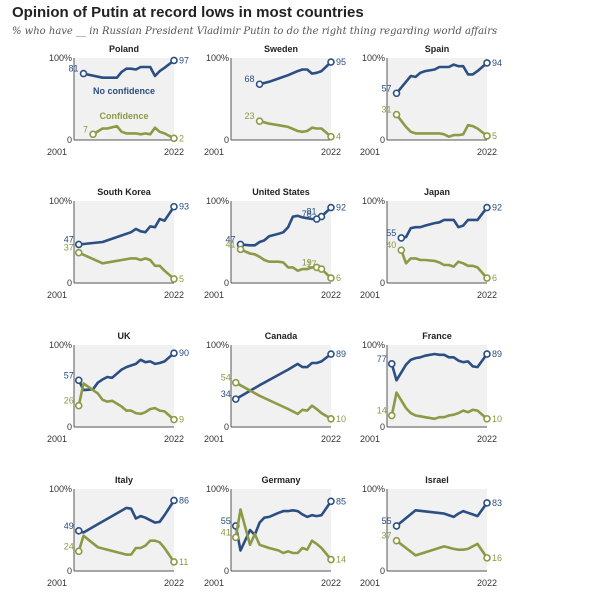 This screenshot has height=599, width=604. I want to click on confidence-data-label: 14, so click(382, 411).